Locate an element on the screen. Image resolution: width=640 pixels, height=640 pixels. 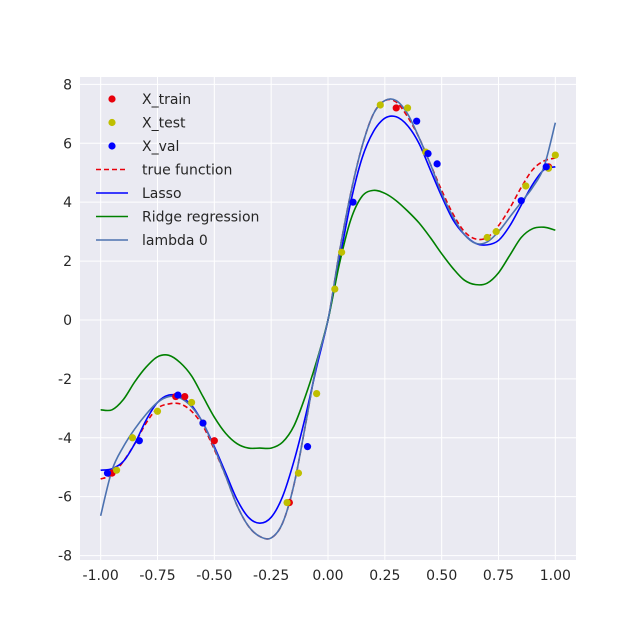
x-tick-label: 0.00 is located at coordinates (327, 576).